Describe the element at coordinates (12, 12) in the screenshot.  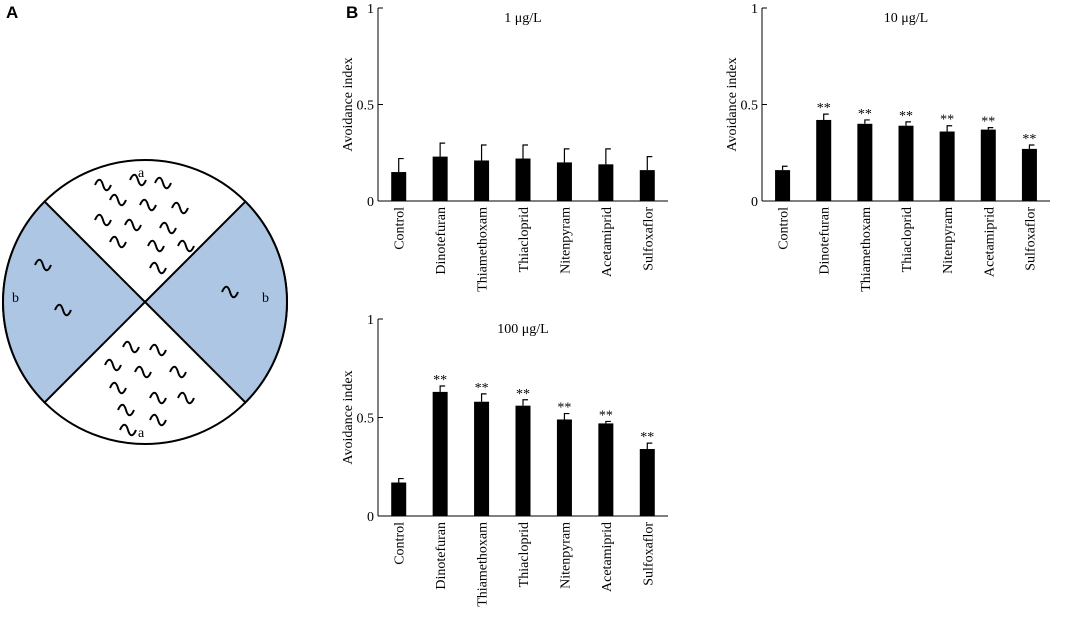
I see `panel-label: A` at that location.